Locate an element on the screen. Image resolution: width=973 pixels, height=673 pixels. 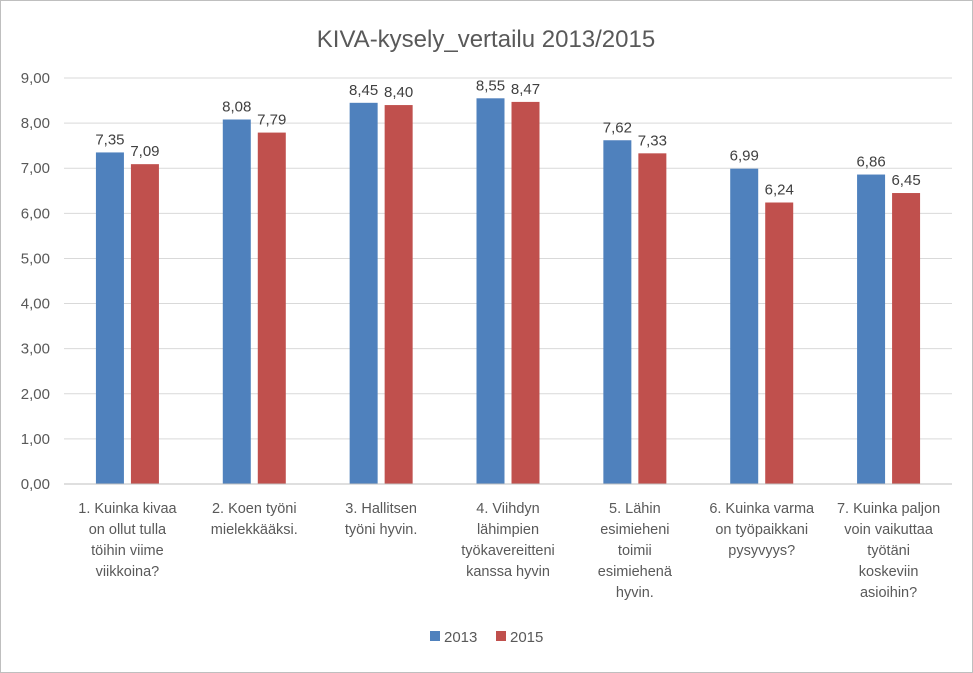
data-label: 6,86 is located at coordinates (870, 162).